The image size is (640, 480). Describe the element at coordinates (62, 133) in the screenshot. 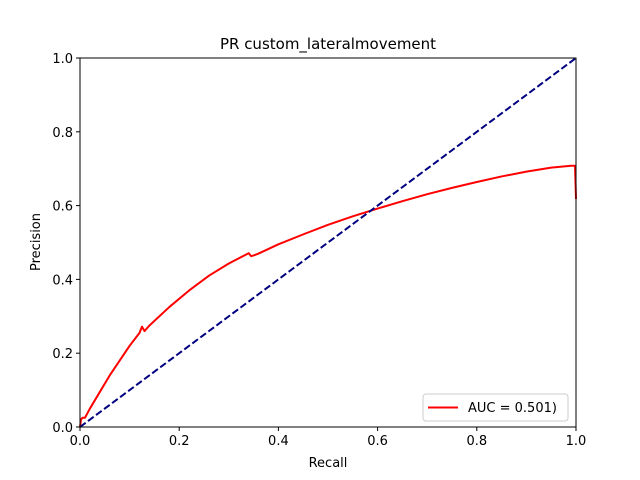

I see `y-tick-label: 0.8` at that location.